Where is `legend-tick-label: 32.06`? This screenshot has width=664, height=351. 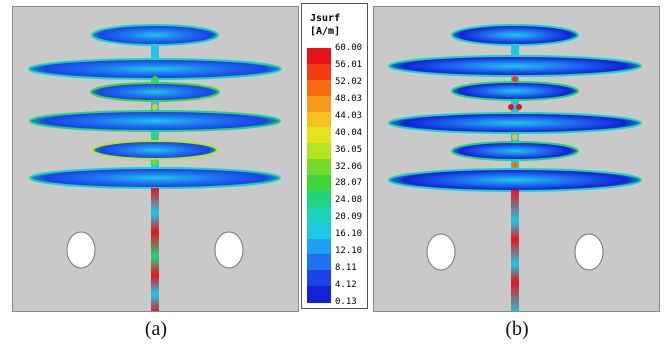
legend-tick-label: 32.06 is located at coordinates (349, 166).